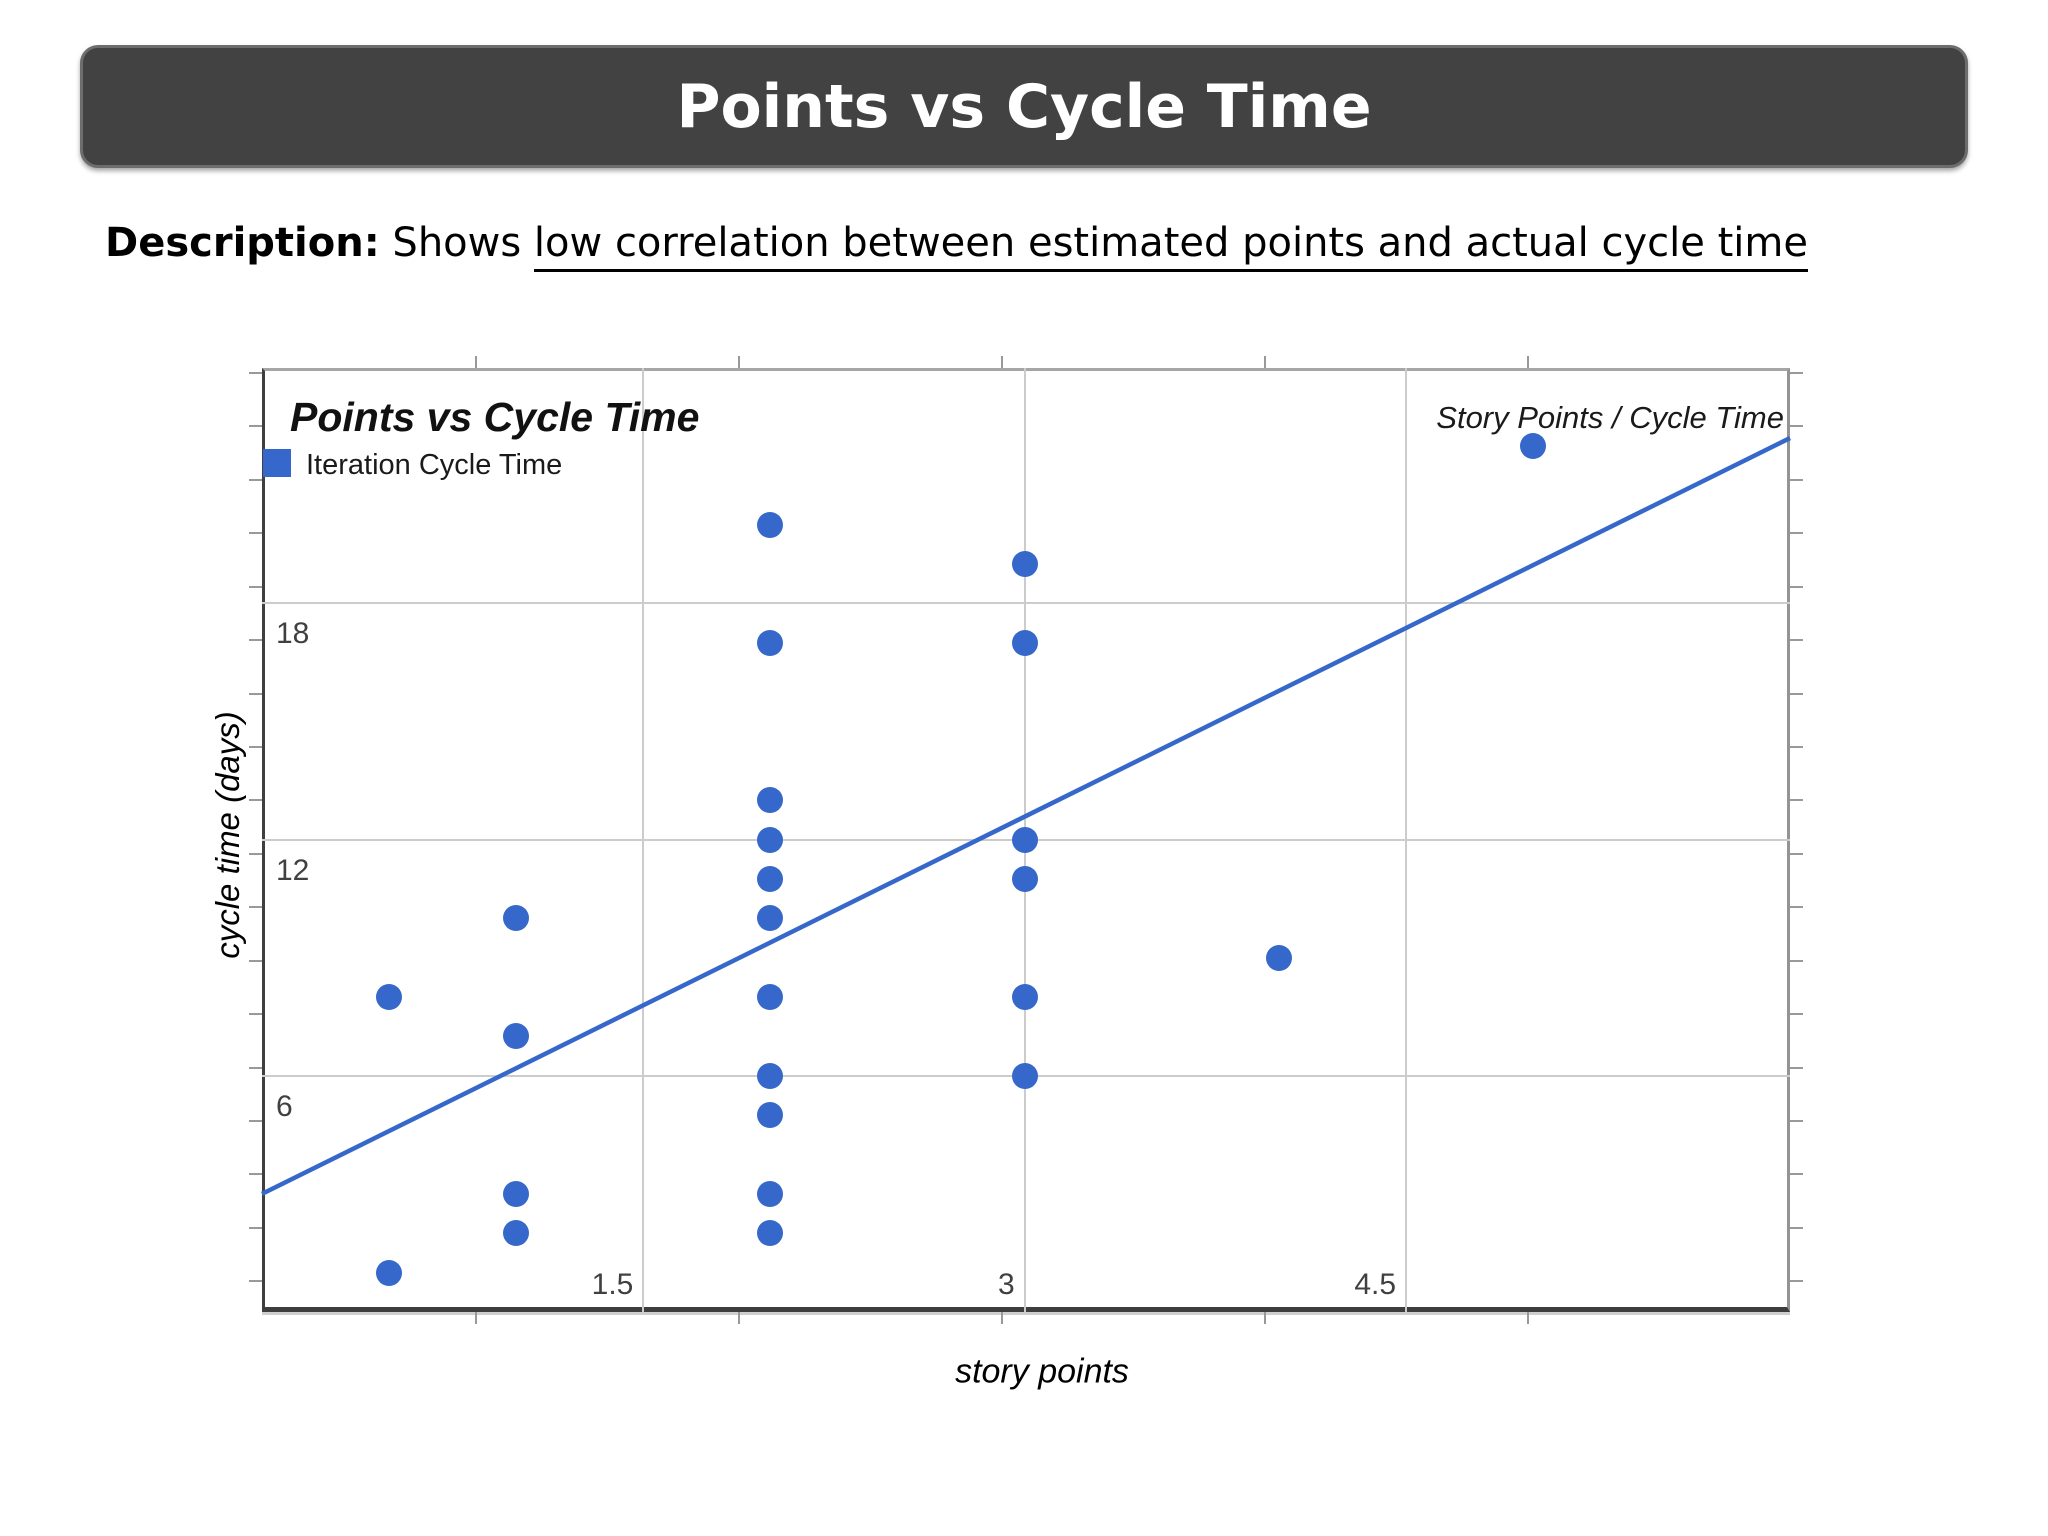 Image resolution: width=2048 pixels, height=1536 pixels. I want to click on page-title: Points vs Cycle Time, so click(1024, 106).